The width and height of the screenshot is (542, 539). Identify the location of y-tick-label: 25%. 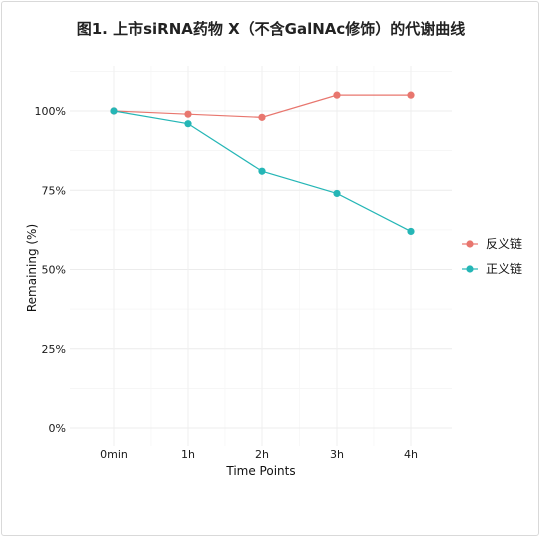
(54, 349).